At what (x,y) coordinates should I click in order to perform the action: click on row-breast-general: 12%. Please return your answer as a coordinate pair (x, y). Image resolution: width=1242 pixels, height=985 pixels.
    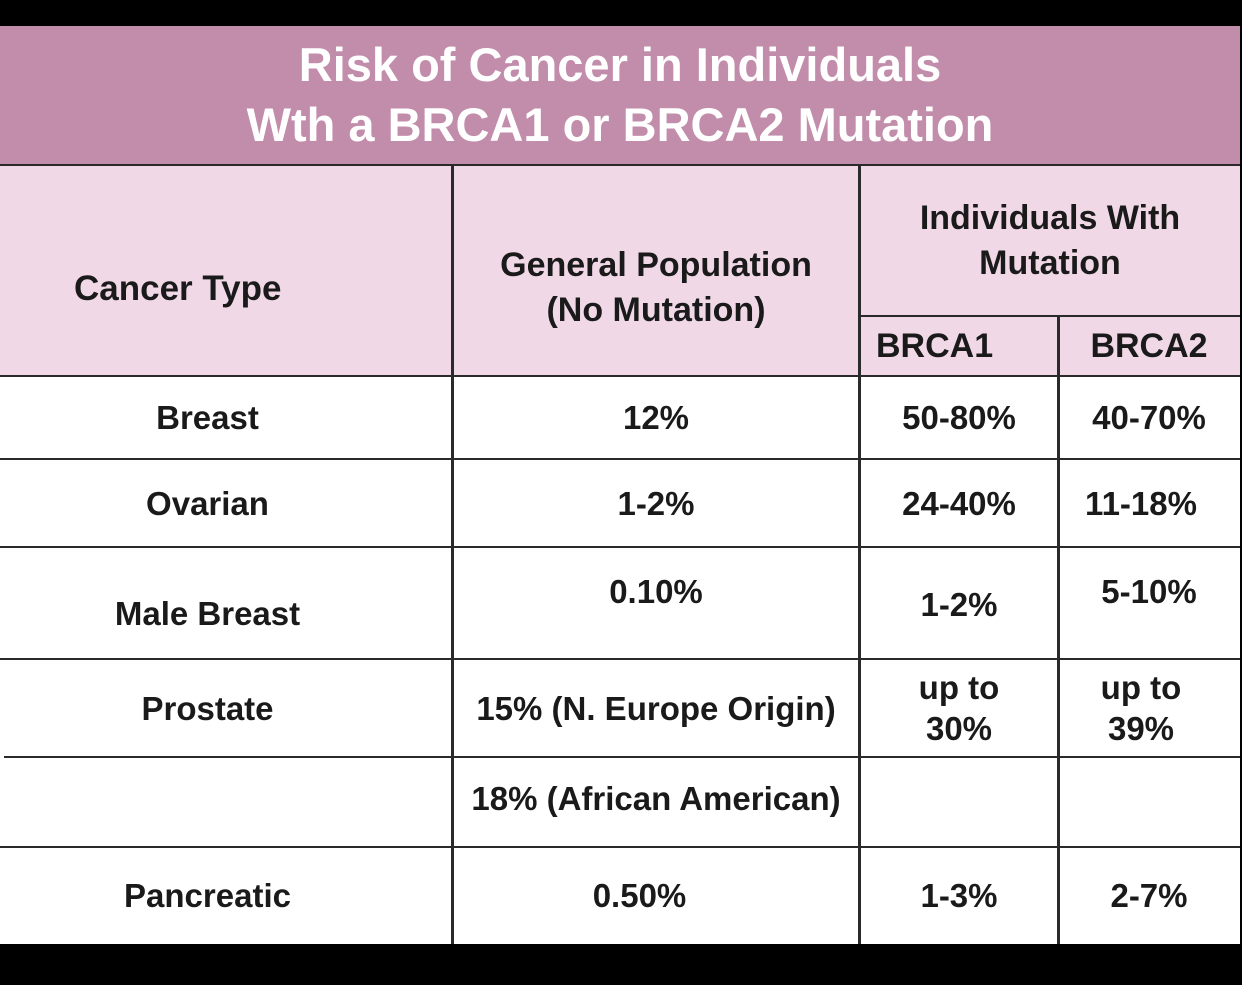
    Looking at the image, I should click on (656, 417).